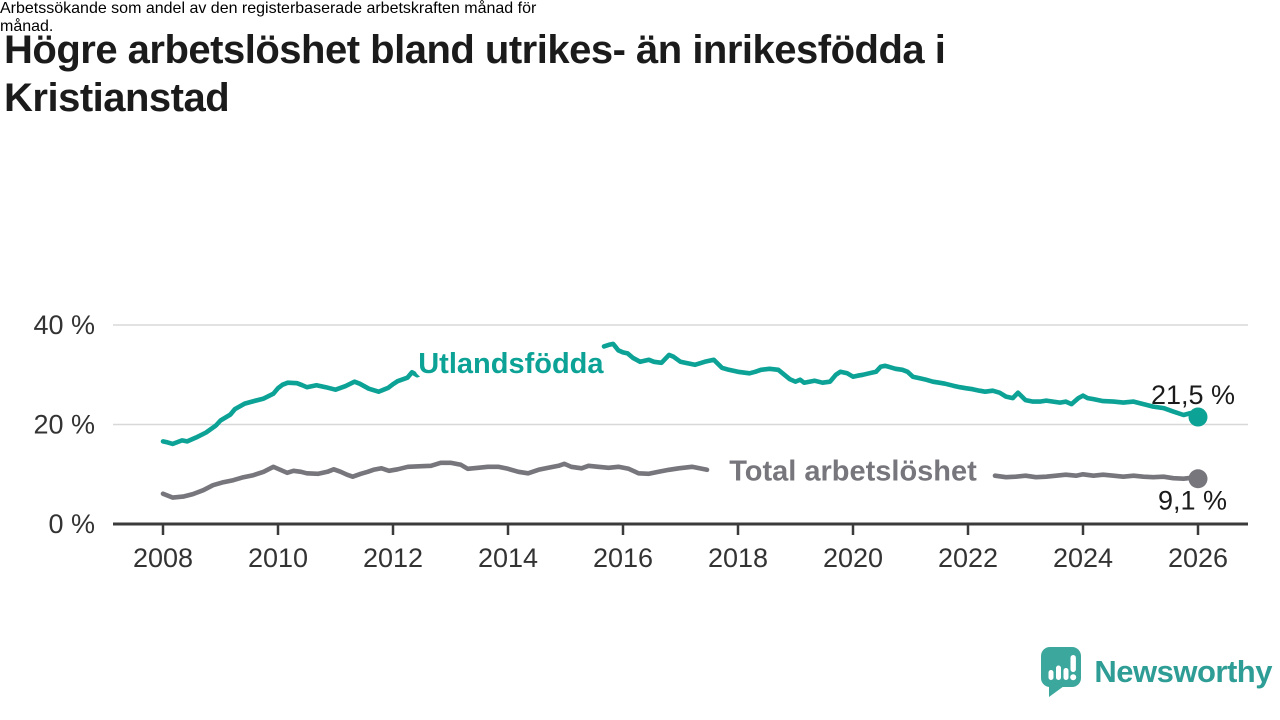  I want to click on x-axis-tick-label: 2018, so click(738, 558).